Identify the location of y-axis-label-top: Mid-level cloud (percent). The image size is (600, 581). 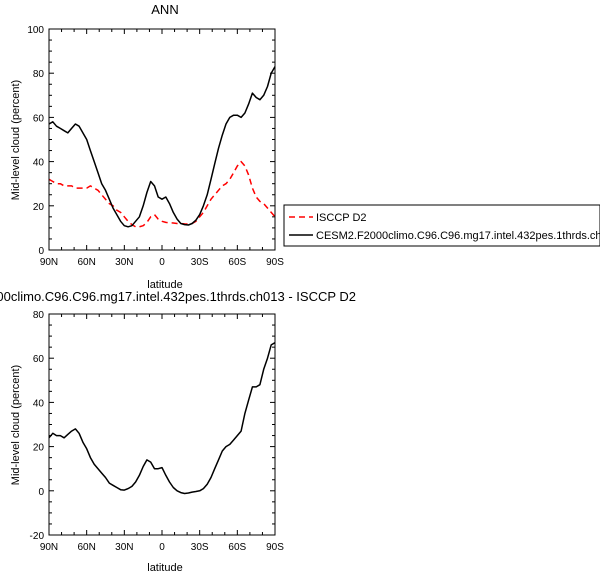
(16, 140).